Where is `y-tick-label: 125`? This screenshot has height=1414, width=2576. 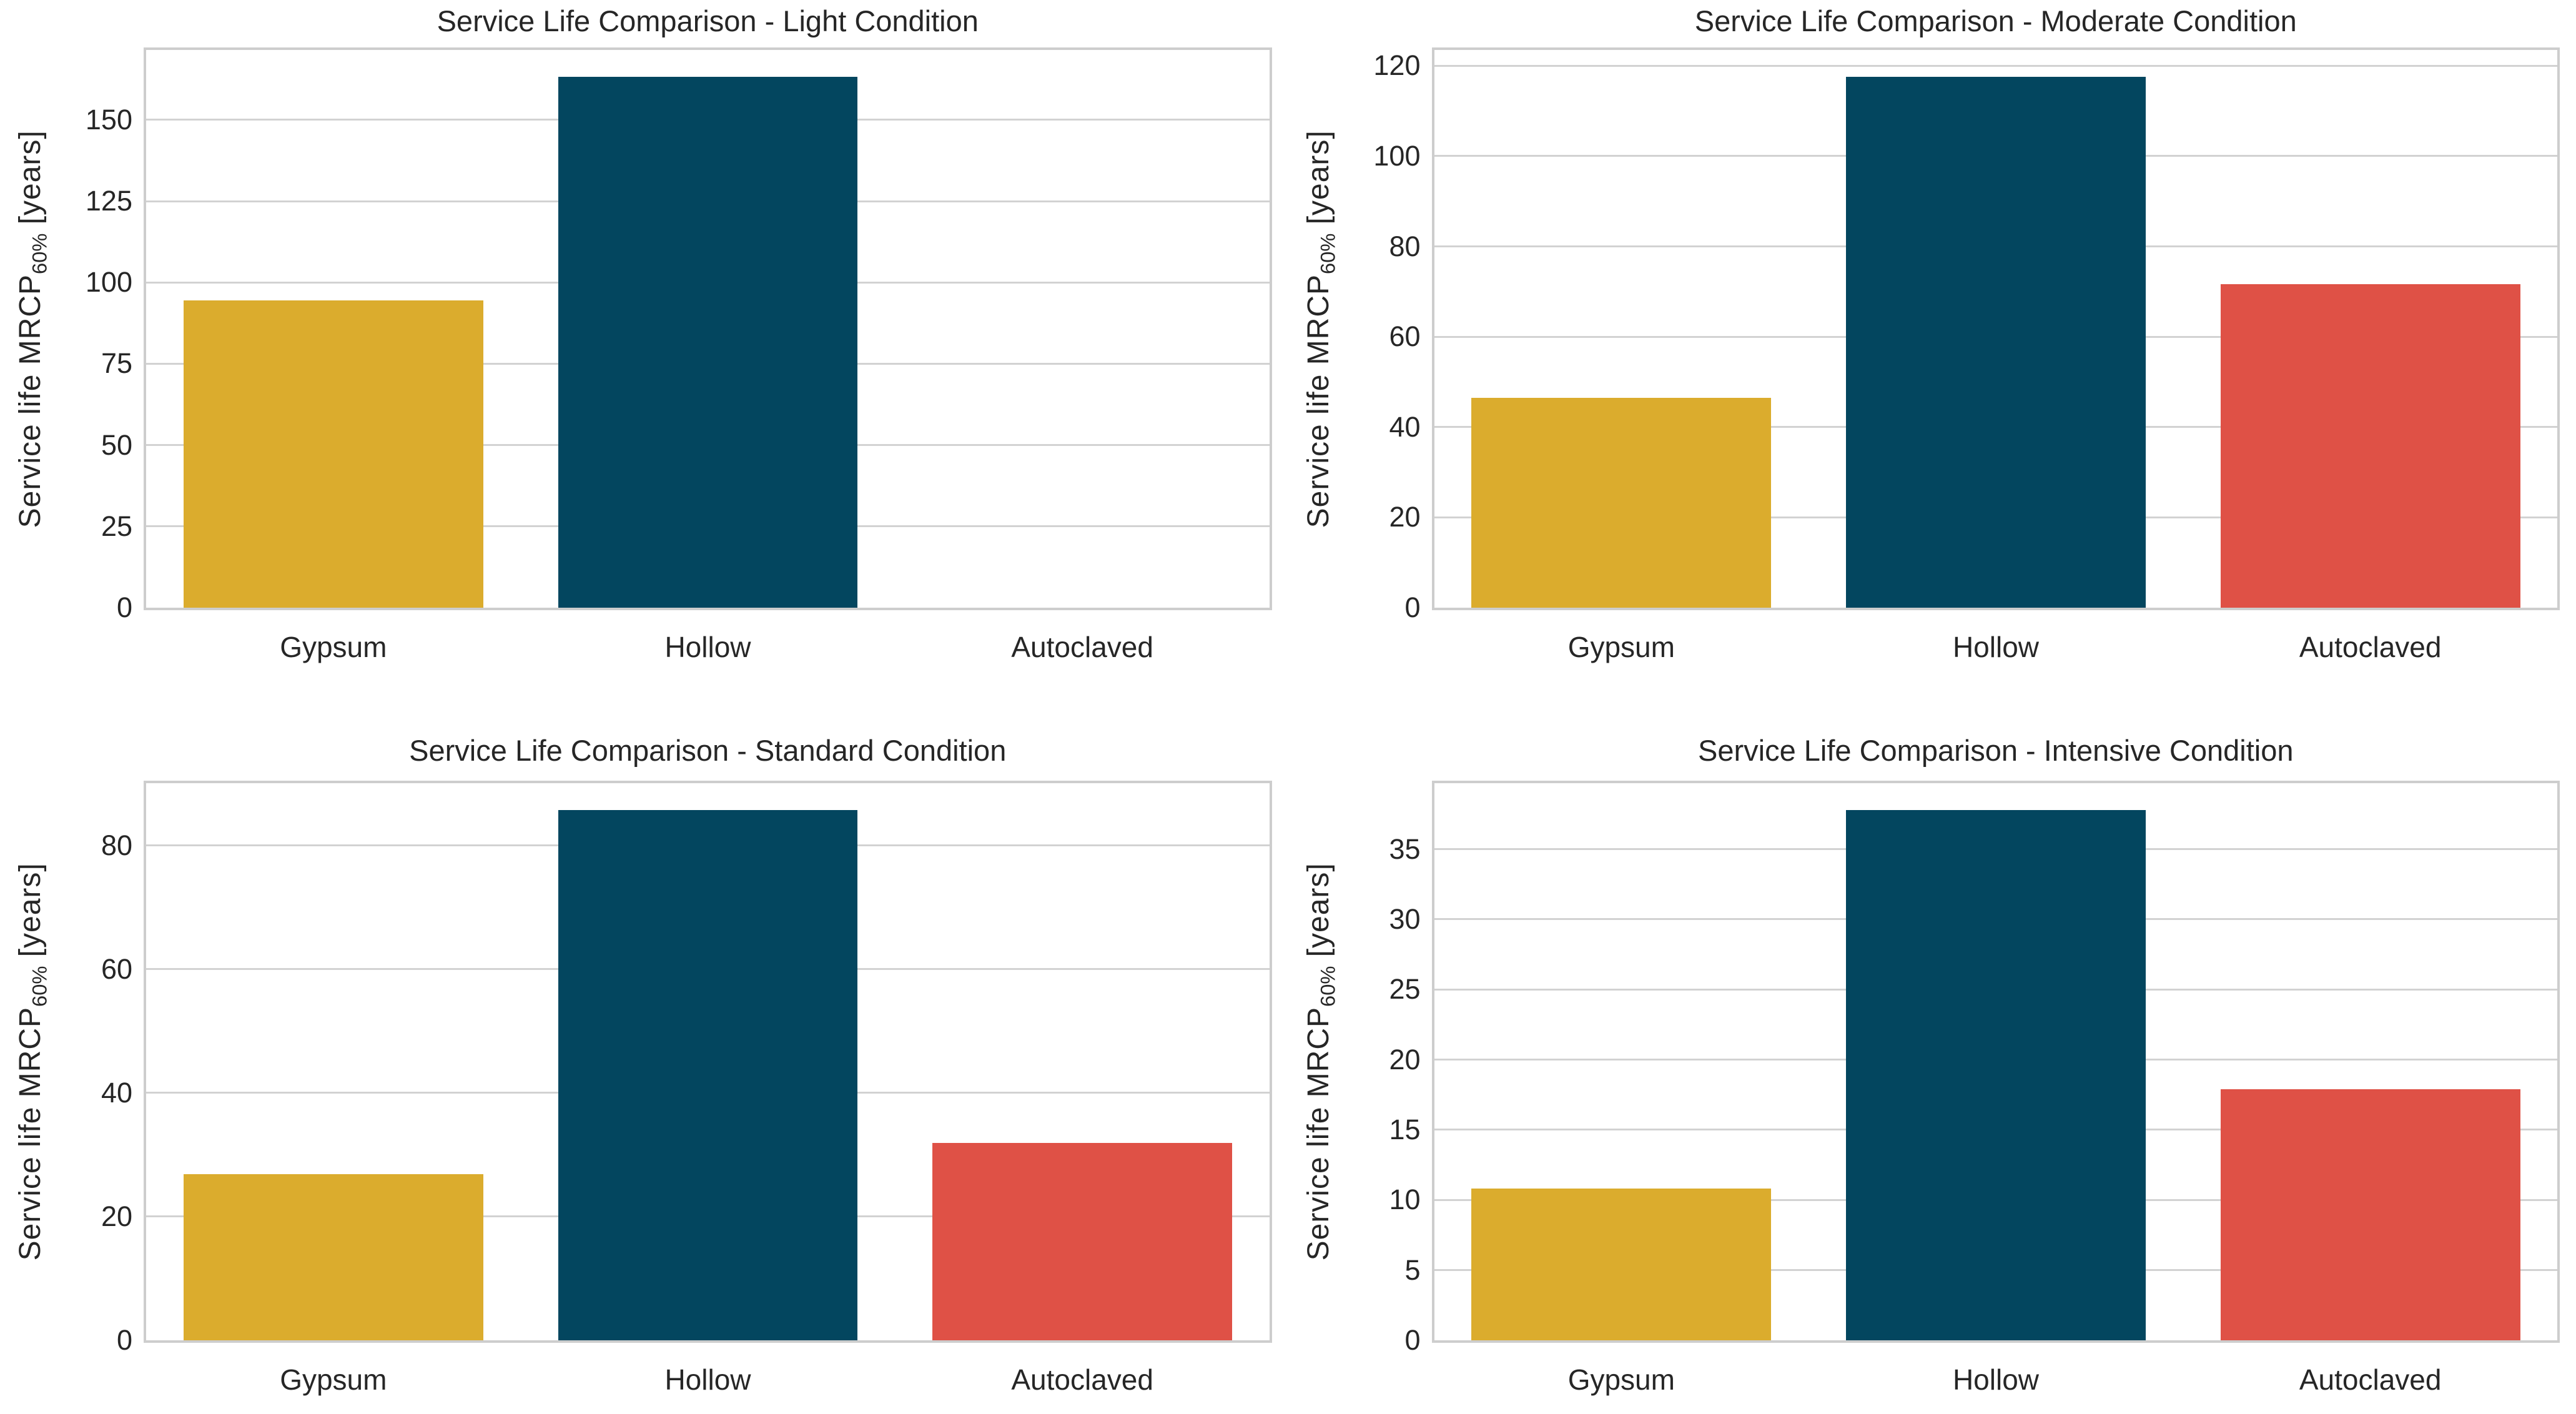
y-tick-label: 125 is located at coordinates (108, 201).